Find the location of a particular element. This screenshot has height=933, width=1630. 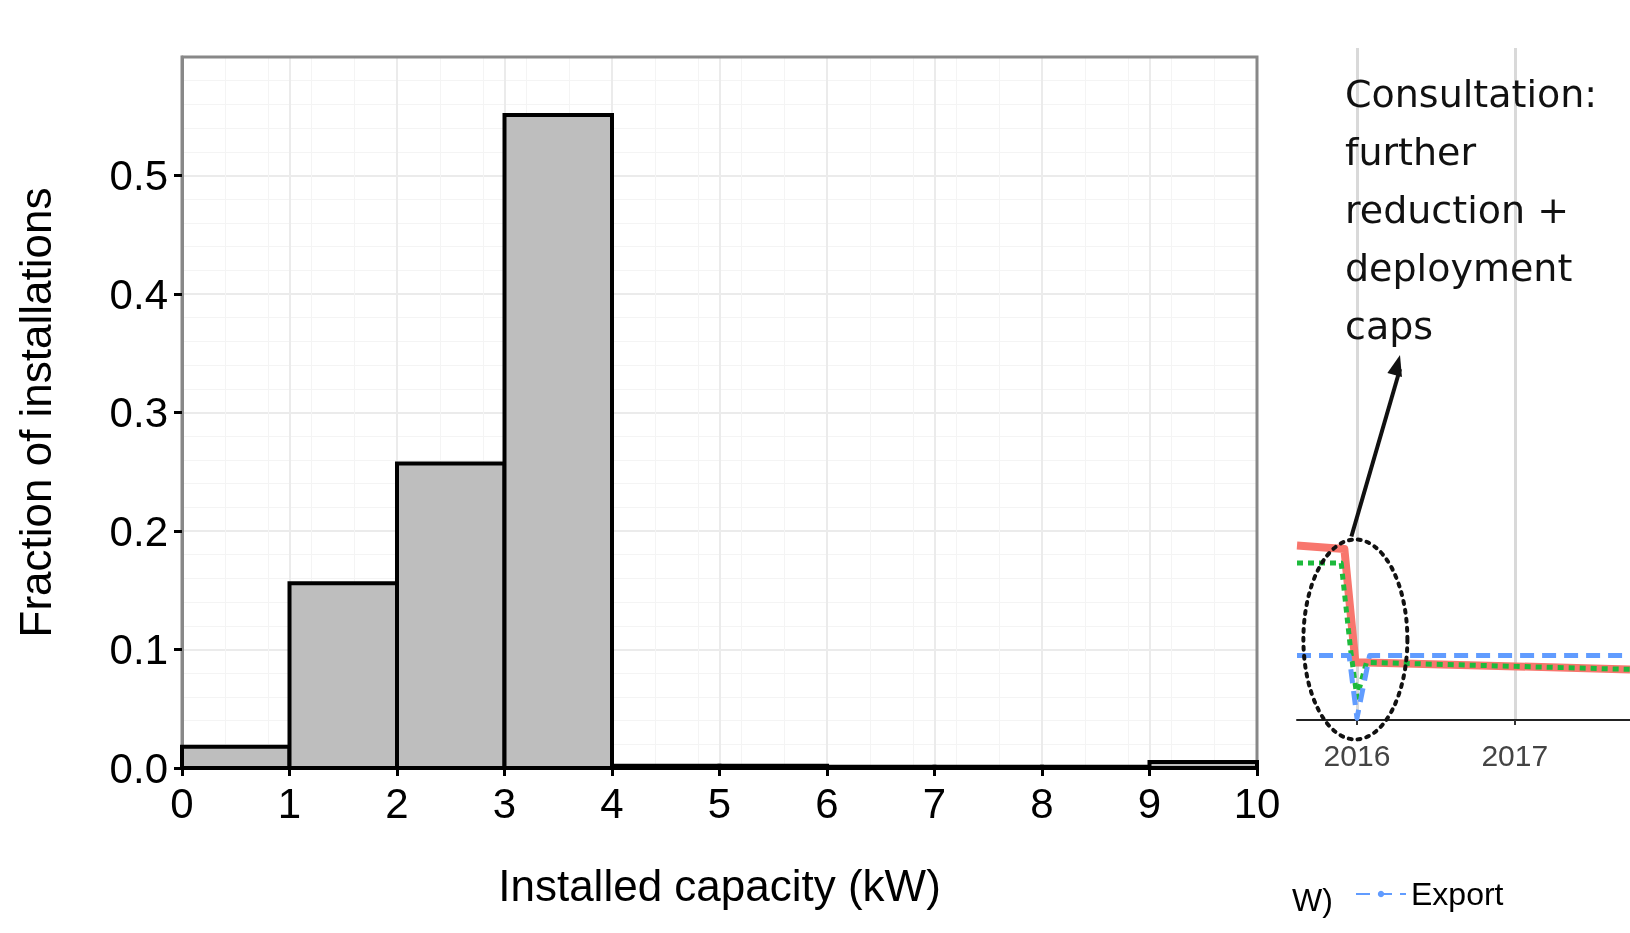

x-tick-label: 0 is located at coordinates (182, 803).